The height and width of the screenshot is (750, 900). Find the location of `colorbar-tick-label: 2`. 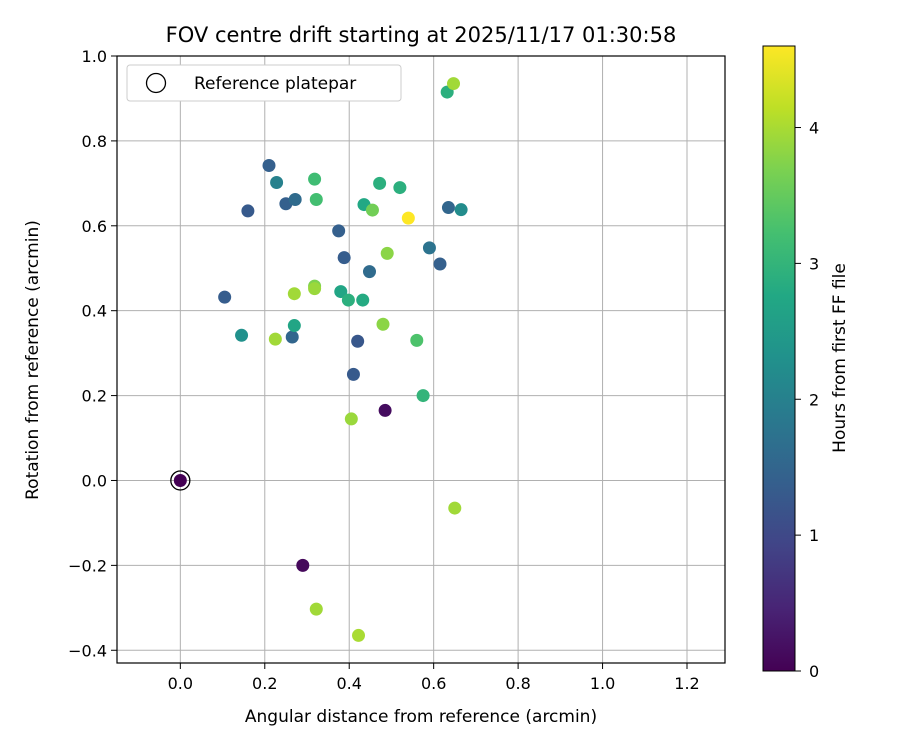

colorbar-tick-label: 2 is located at coordinates (814, 399).